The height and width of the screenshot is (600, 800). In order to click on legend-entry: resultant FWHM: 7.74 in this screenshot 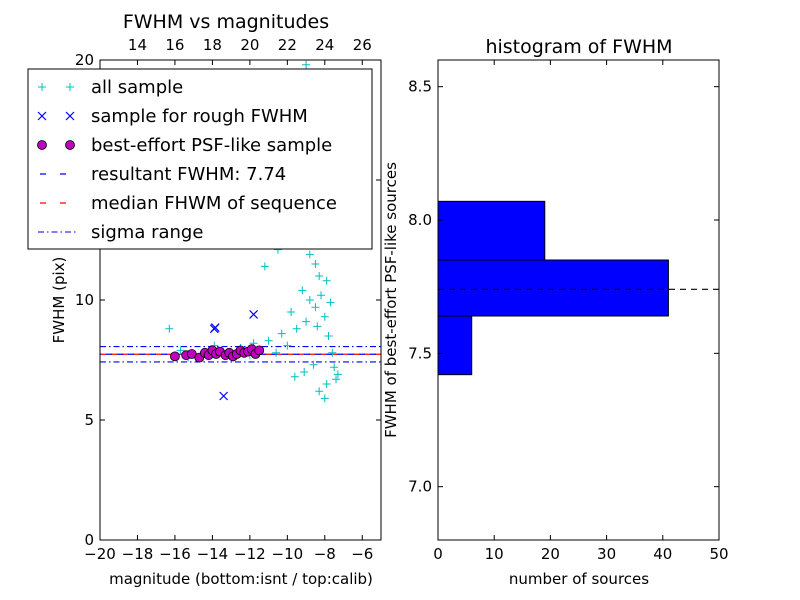, I will do `click(162, 174)`.